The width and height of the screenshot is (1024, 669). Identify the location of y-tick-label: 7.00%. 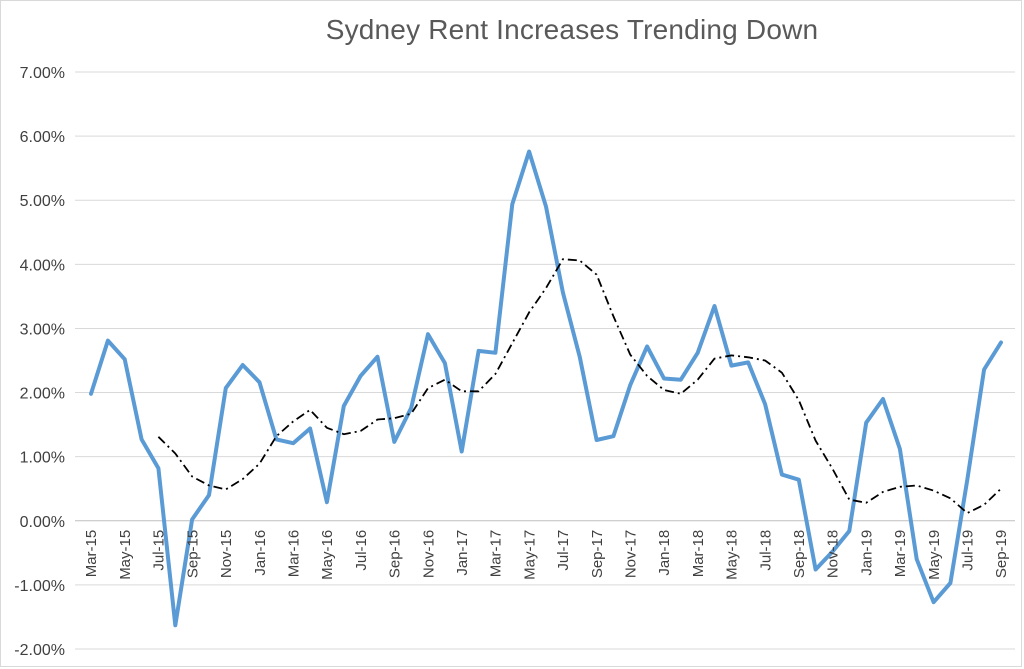
(42, 73).